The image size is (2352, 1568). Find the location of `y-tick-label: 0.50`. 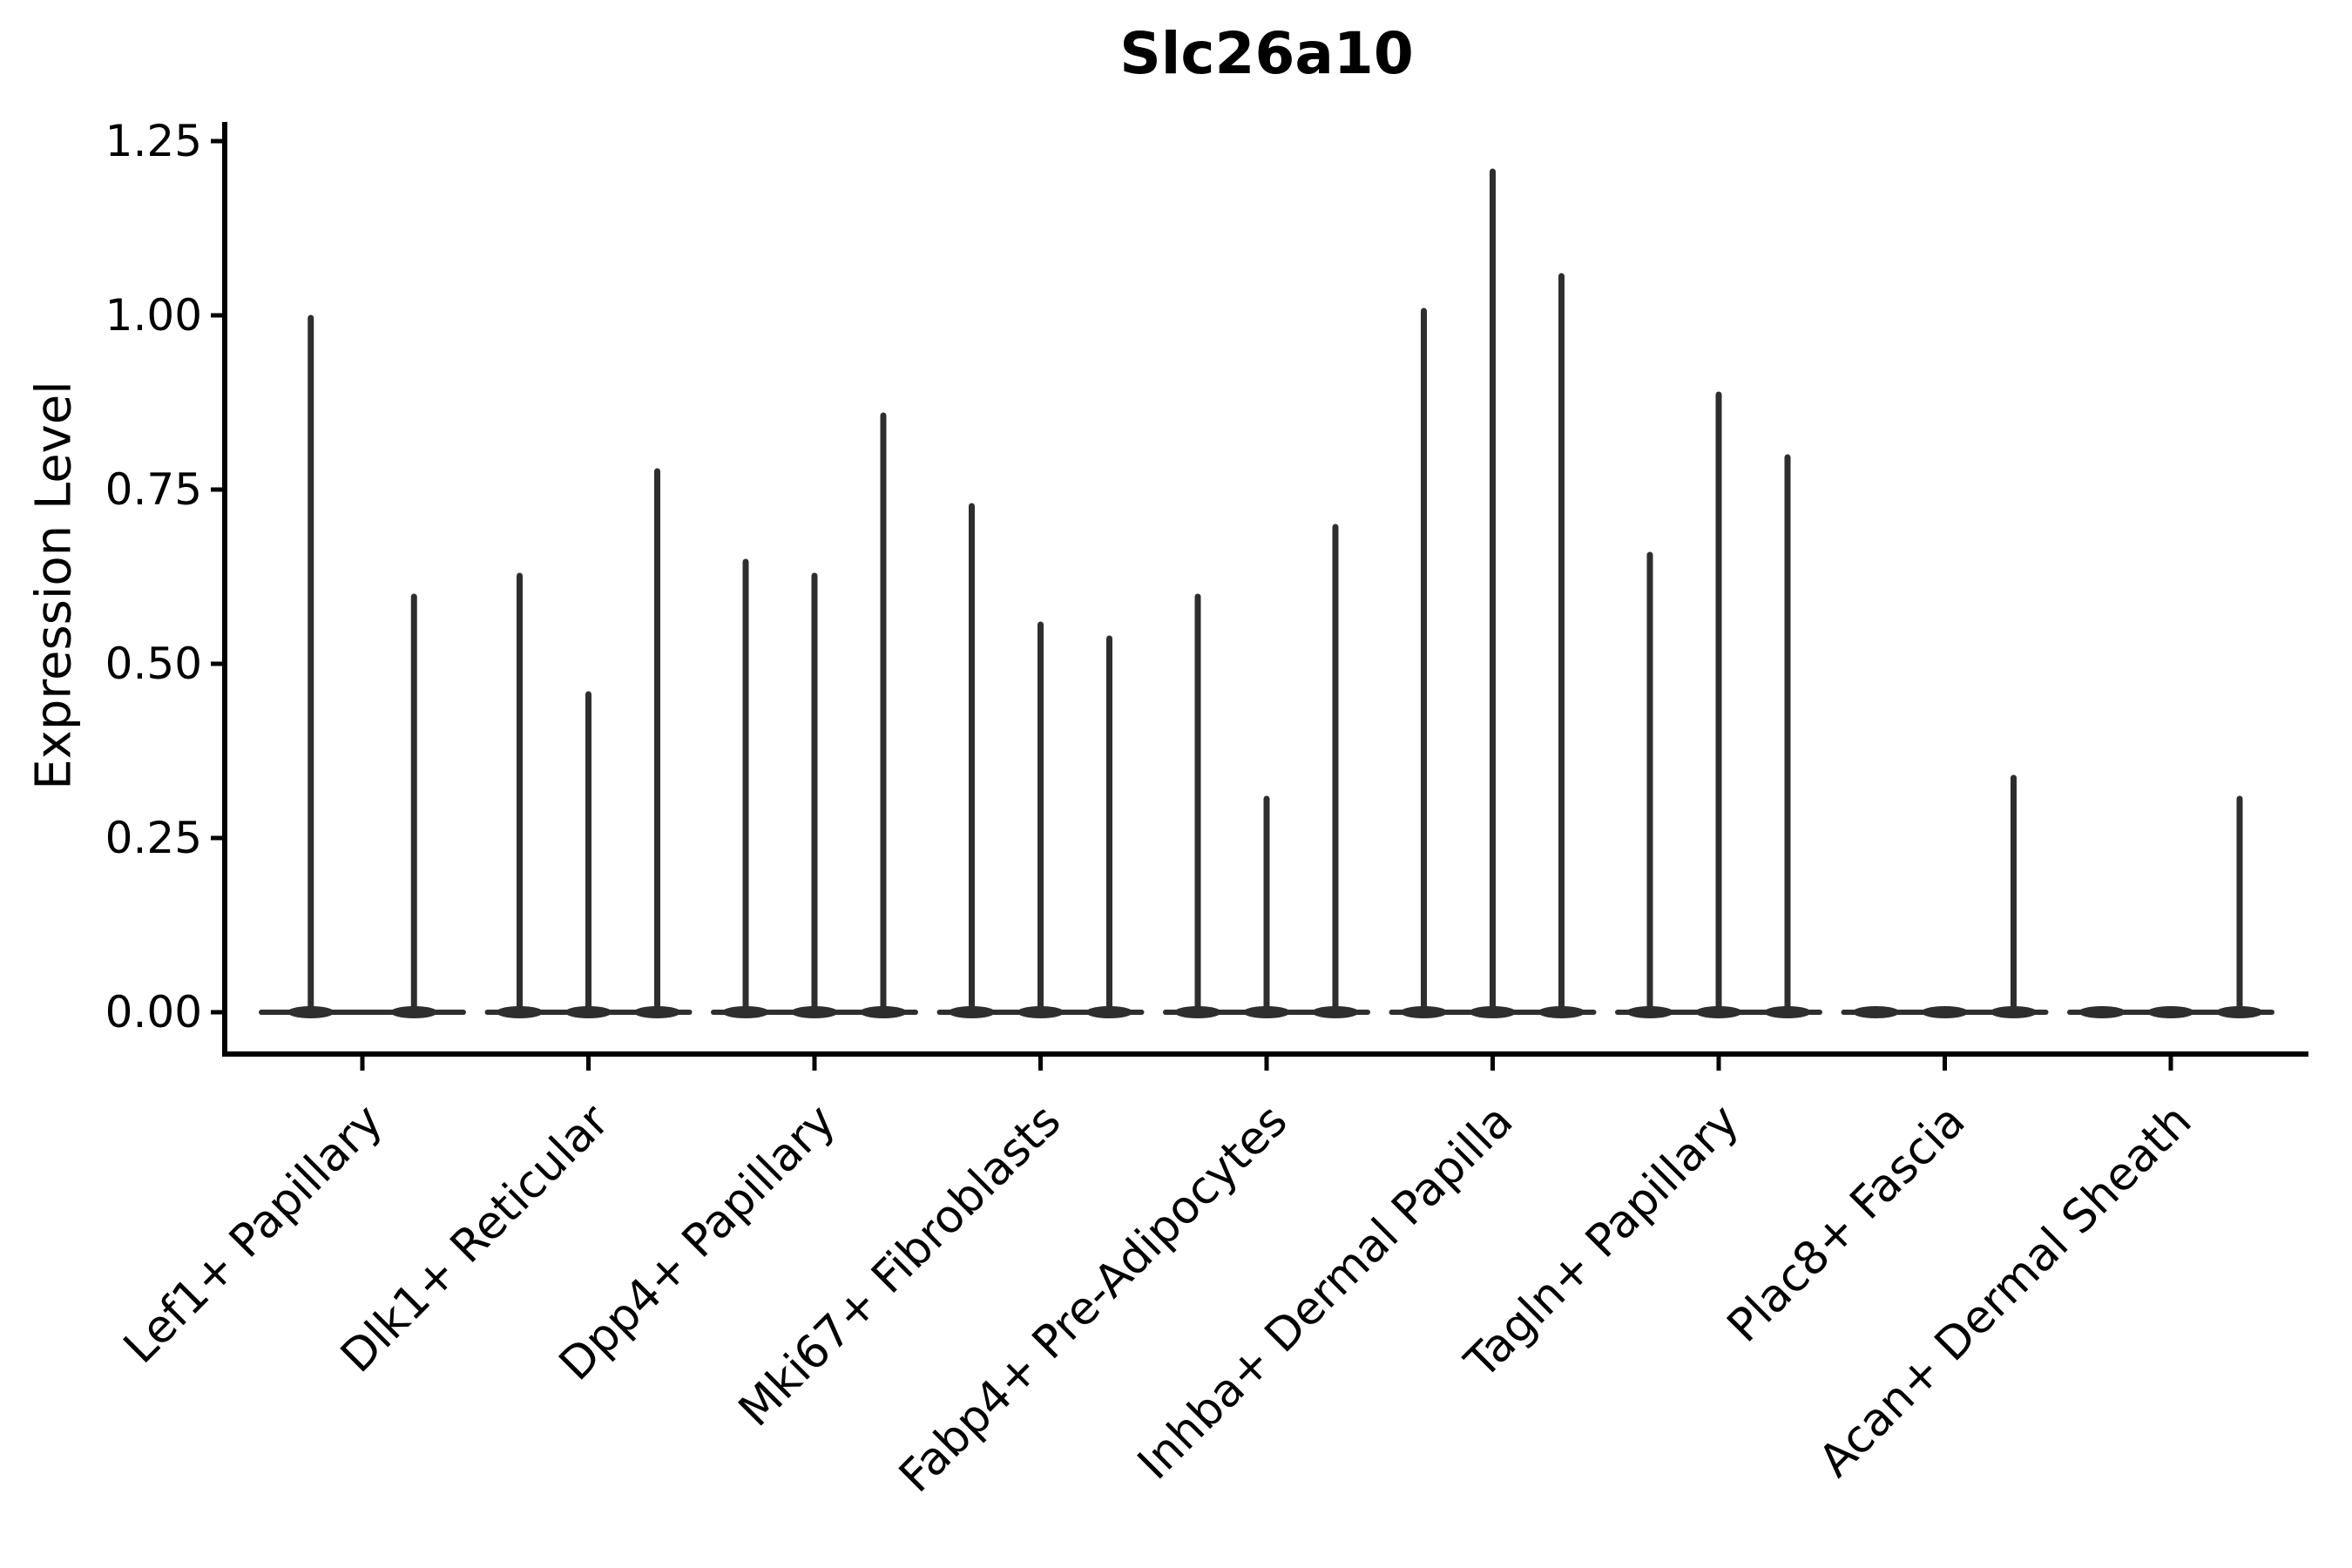

y-tick-label: 0.50 is located at coordinates (153, 664).